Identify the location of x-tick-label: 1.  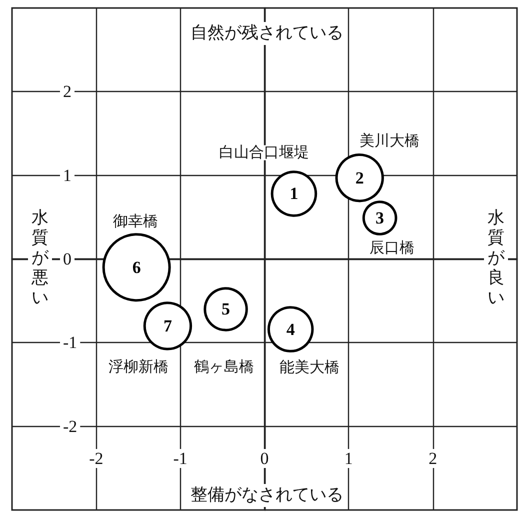
(348, 458).